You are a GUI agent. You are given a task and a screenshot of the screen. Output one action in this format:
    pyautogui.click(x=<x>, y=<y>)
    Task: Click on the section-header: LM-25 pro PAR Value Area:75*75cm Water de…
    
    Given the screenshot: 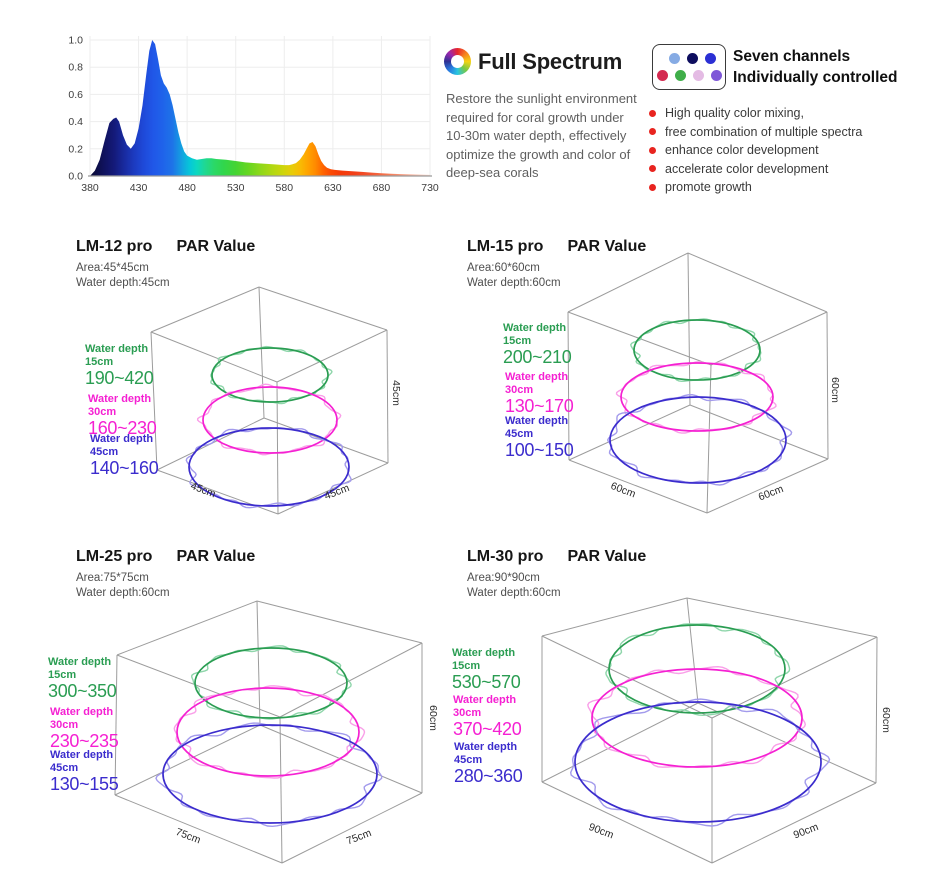 What is the action you would take?
    pyautogui.click(x=165, y=574)
    